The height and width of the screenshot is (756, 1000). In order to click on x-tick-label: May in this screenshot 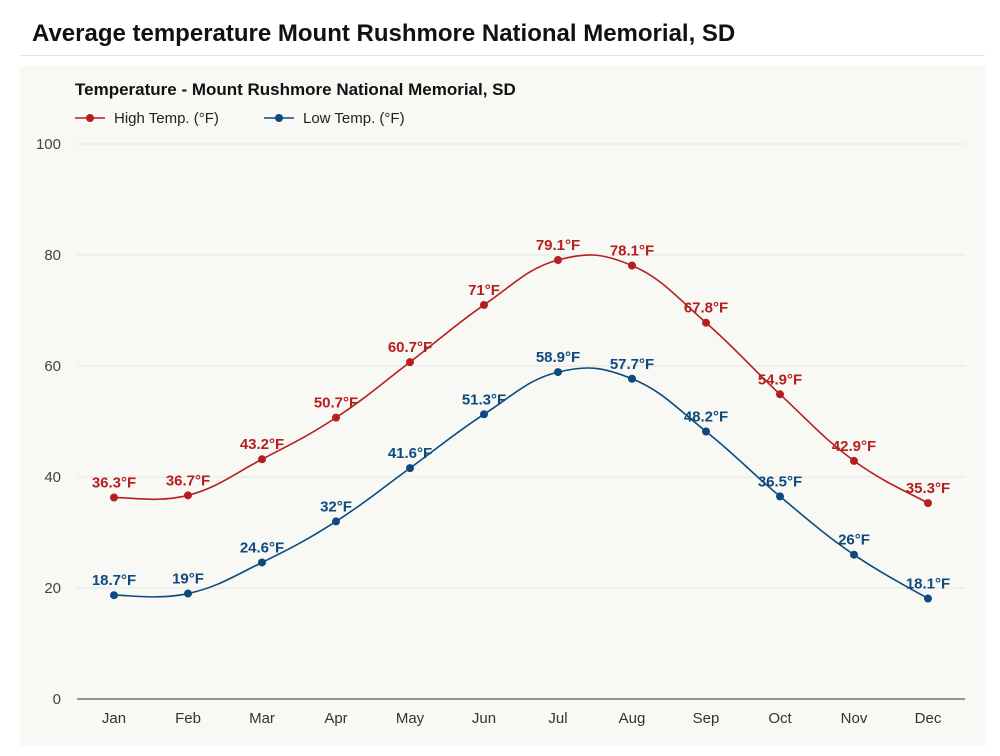, I will do `click(410, 718)`.